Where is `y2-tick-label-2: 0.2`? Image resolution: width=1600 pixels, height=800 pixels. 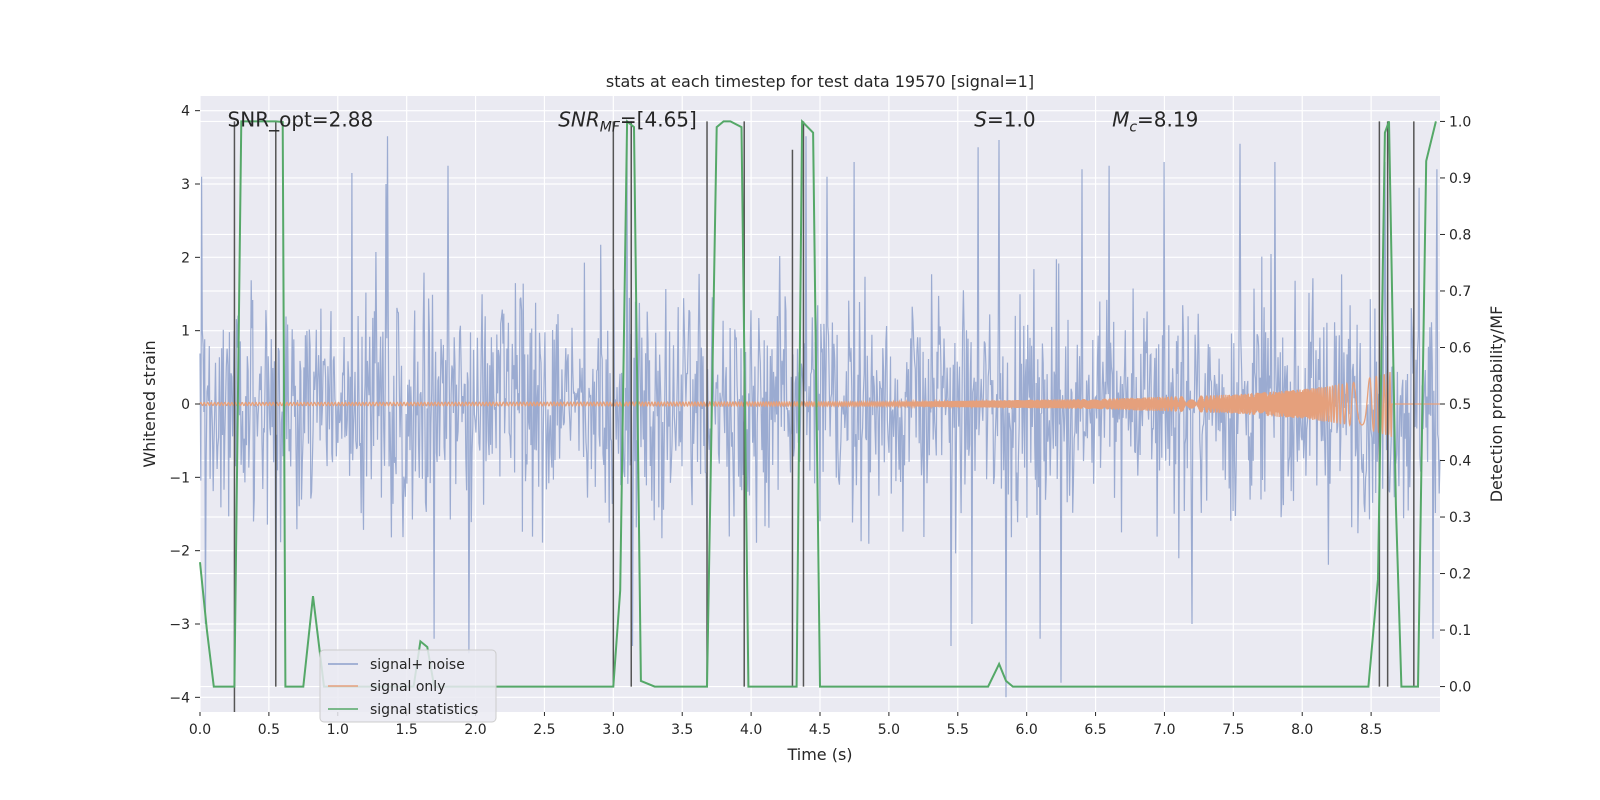
y2-tick-label-2: 0.2 is located at coordinates (1460, 575).